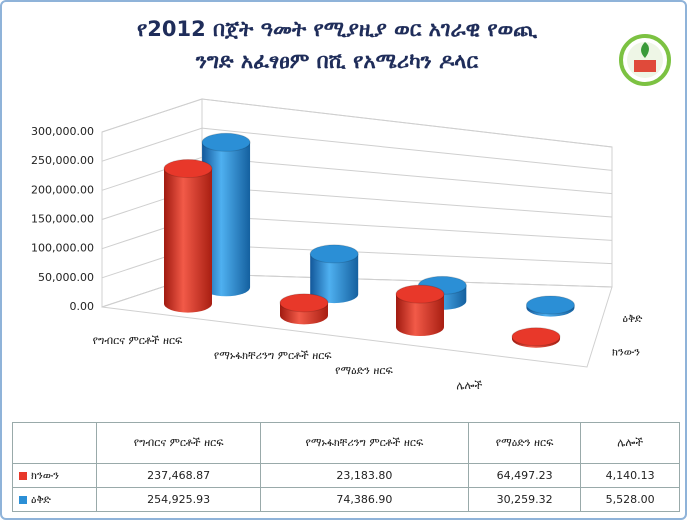  Describe the element at coordinates (364, 499) in the screenshot. I see `value-cell: 74,386.90` at that location.